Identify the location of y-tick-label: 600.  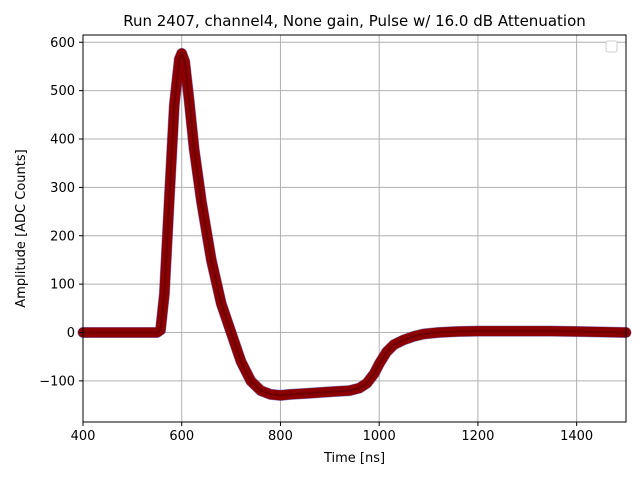
(62, 43).